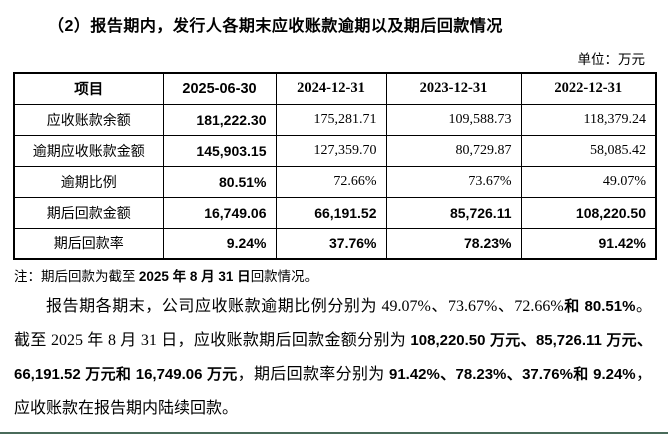 Image resolution: width=668 pixels, height=442 pixels. What do you see at coordinates (333, 391) in the screenshot?
I see `paragraph-segment: ，应收账款在报告期内陆续回款。` at bounding box center [333, 391].